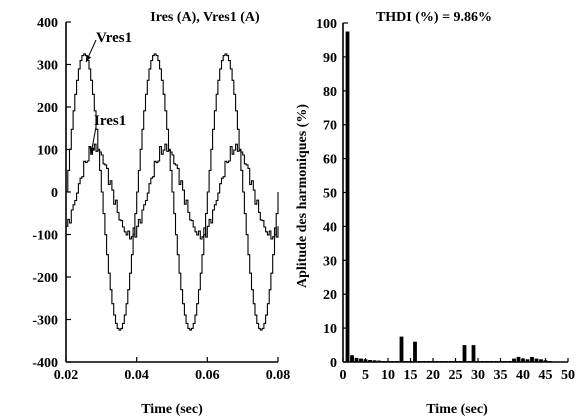 The width and height of the screenshot is (587, 419). What do you see at coordinates (568, 375) in the screenshot?
I see `right-x-tick-label: 50` at bounding box center [568, 375].